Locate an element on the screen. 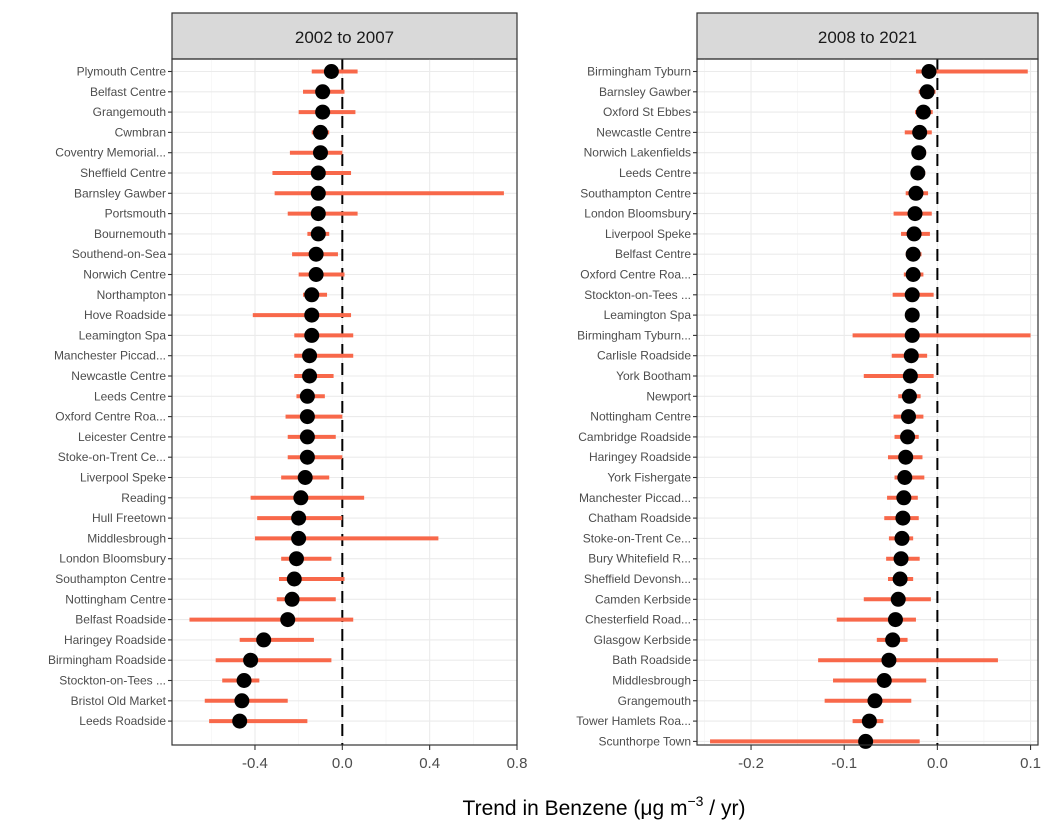 This screenshot has height=825, width=1041. site-label: Sheffield Centre is located at coordinates (123, 173).